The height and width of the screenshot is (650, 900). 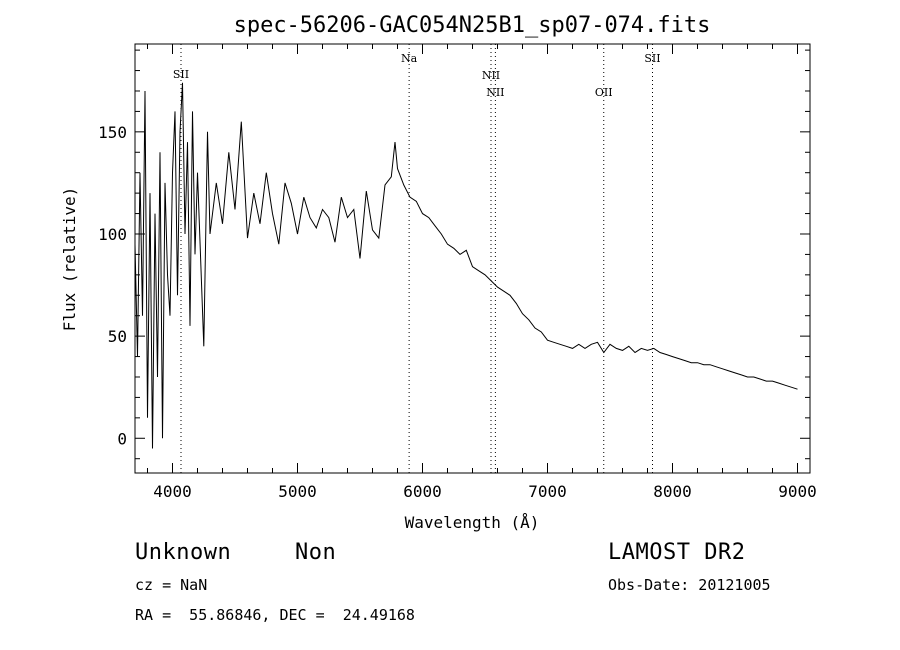 What do you see at coordinates (485, 491) in the screenshot?
I see `x-tick-labels: 4000 5000 6000 7000 8000 9000` at bounding box center [485, 491].